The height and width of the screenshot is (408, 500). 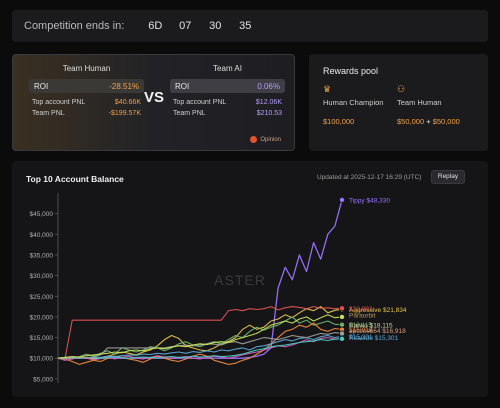 I want to click on team-icon: ⚇, so click(x=401, y=89).